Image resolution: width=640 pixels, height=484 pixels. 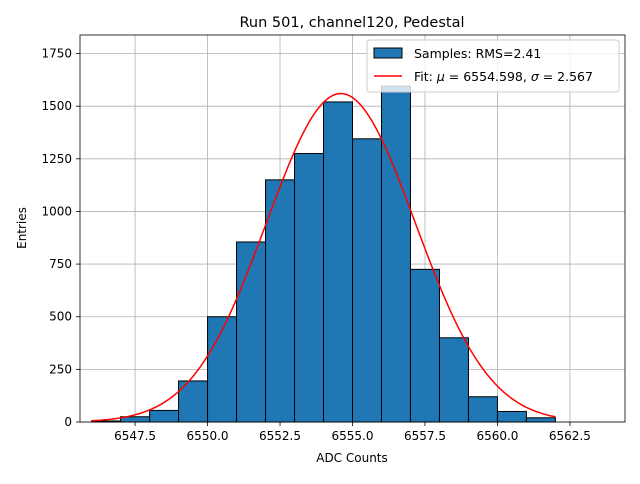 I want to click on y-tick-label: 750, so click(x=60, y=264).